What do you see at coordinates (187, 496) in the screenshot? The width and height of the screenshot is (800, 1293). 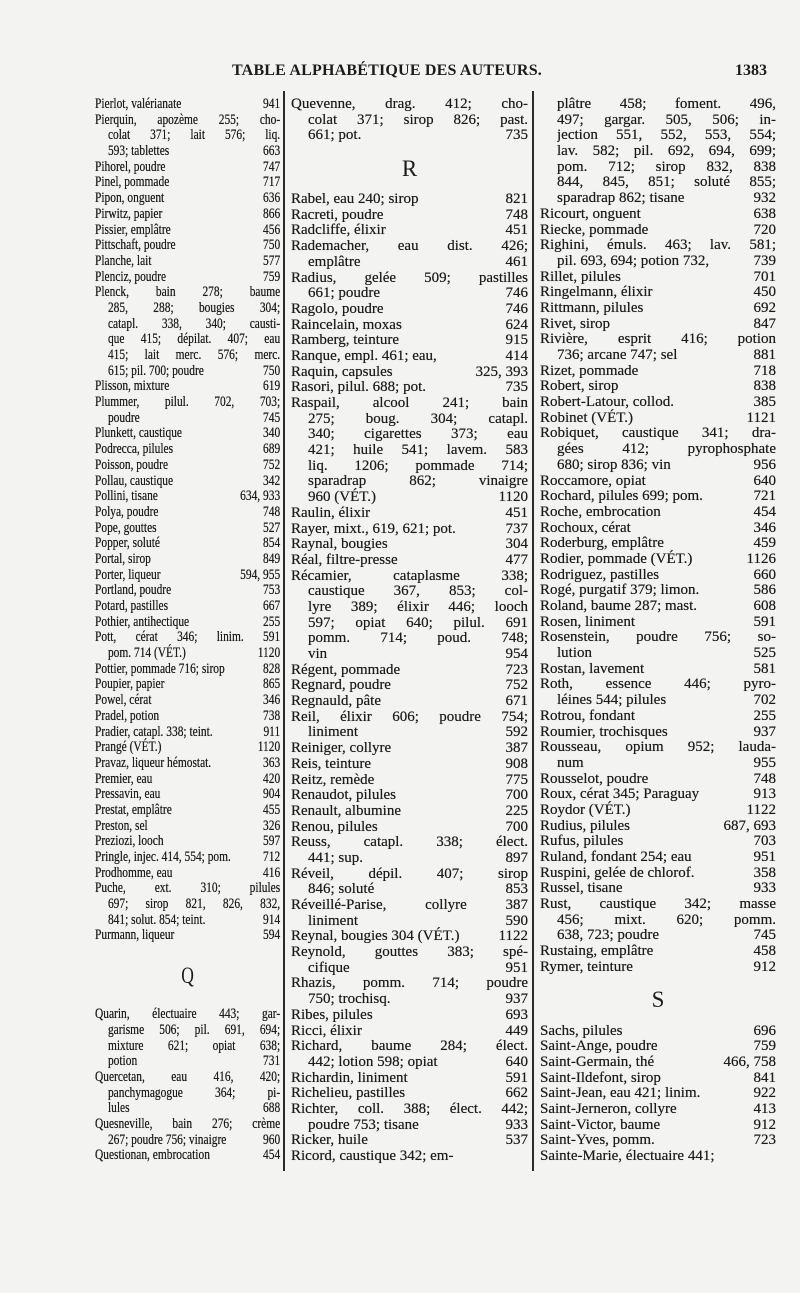 I see `entry-line: Pollini, tisane 634, 933` at bounding box center [187, 496].